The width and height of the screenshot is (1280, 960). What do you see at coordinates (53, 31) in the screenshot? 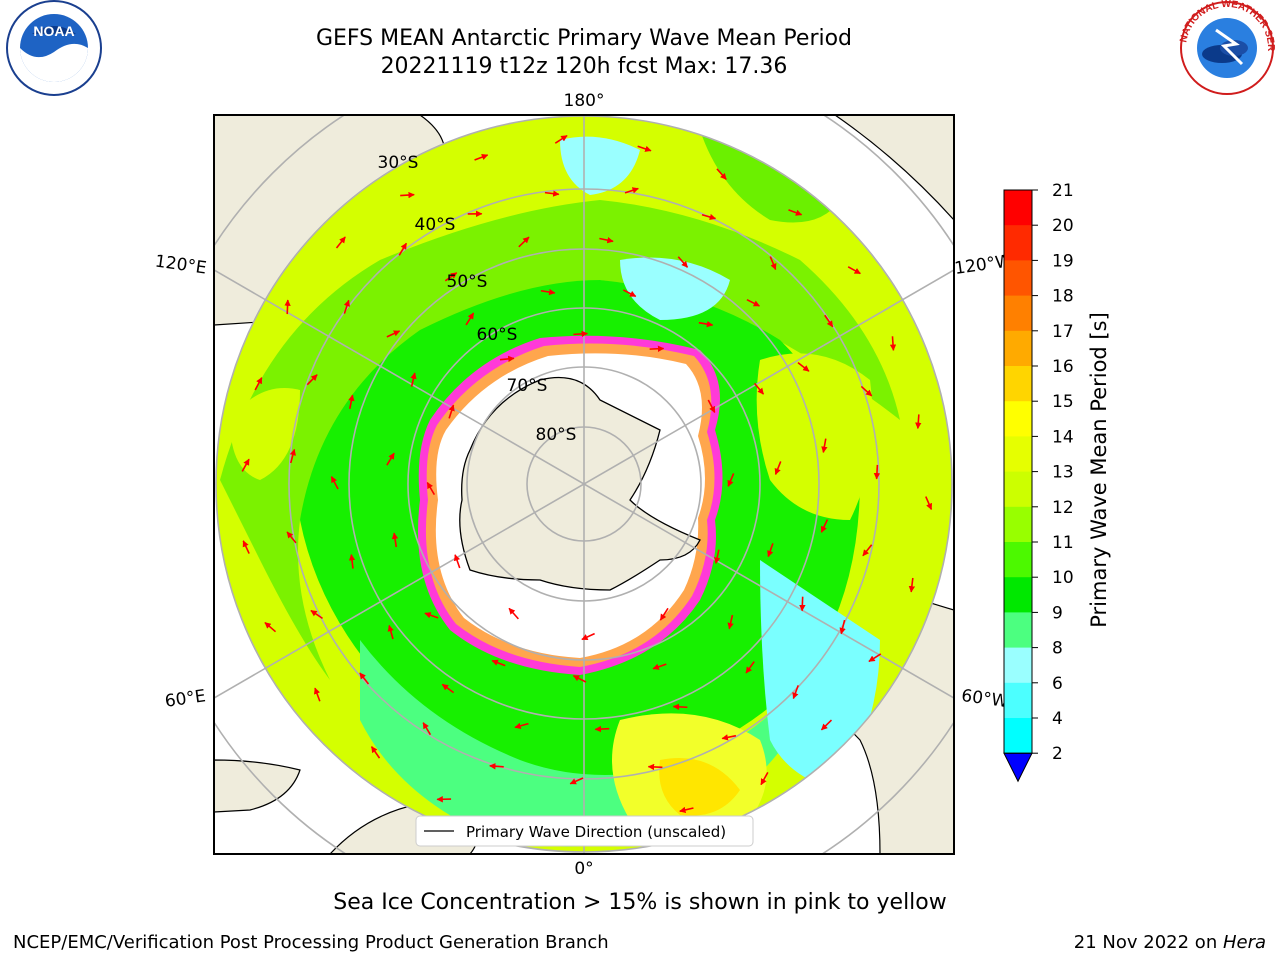
I see `noaa-logo-text: NOAA` at bounding box center [53, 31].